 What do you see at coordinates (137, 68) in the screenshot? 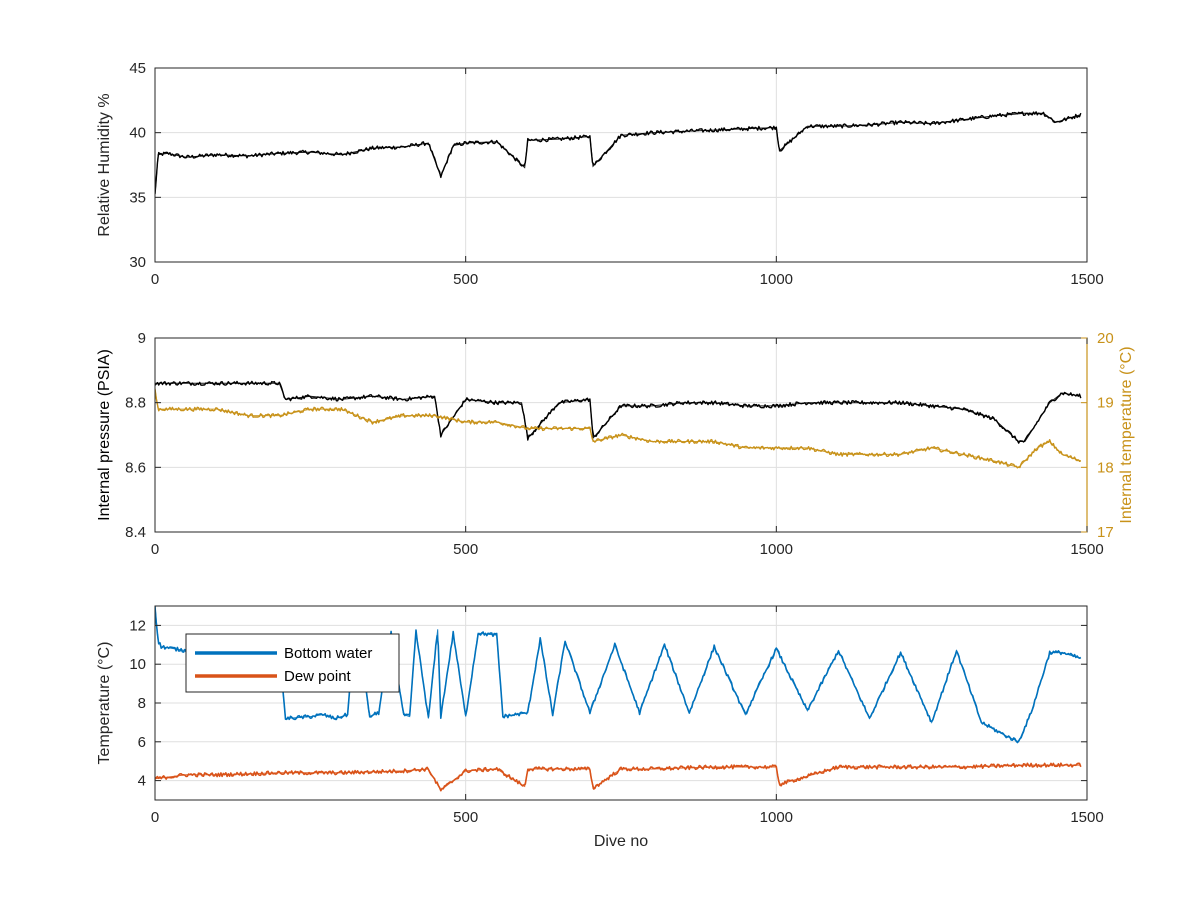
I see `y-tick-label: 45` at bounding box center [137, 68].